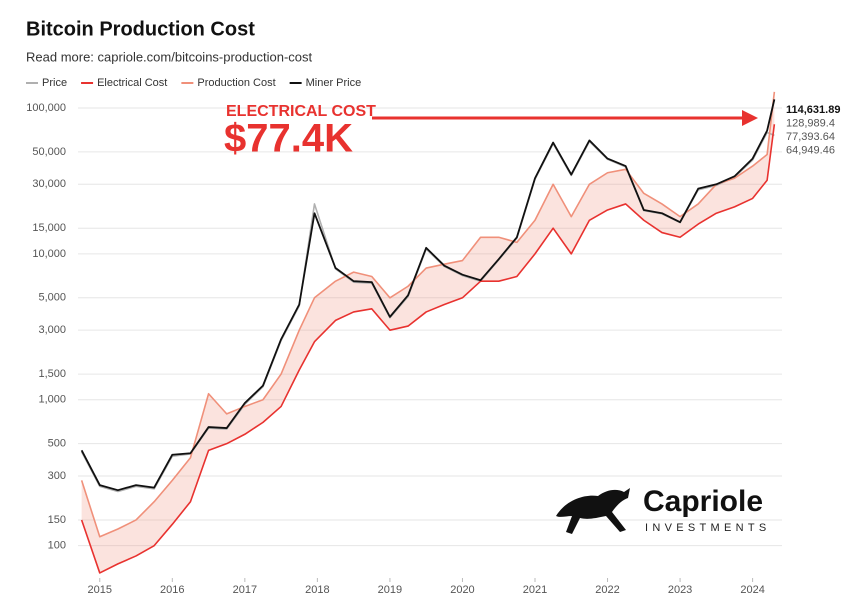 The height and width of the screenshot is (611, 860). I want to click on y-tick-label: 150, so click(57, 520).